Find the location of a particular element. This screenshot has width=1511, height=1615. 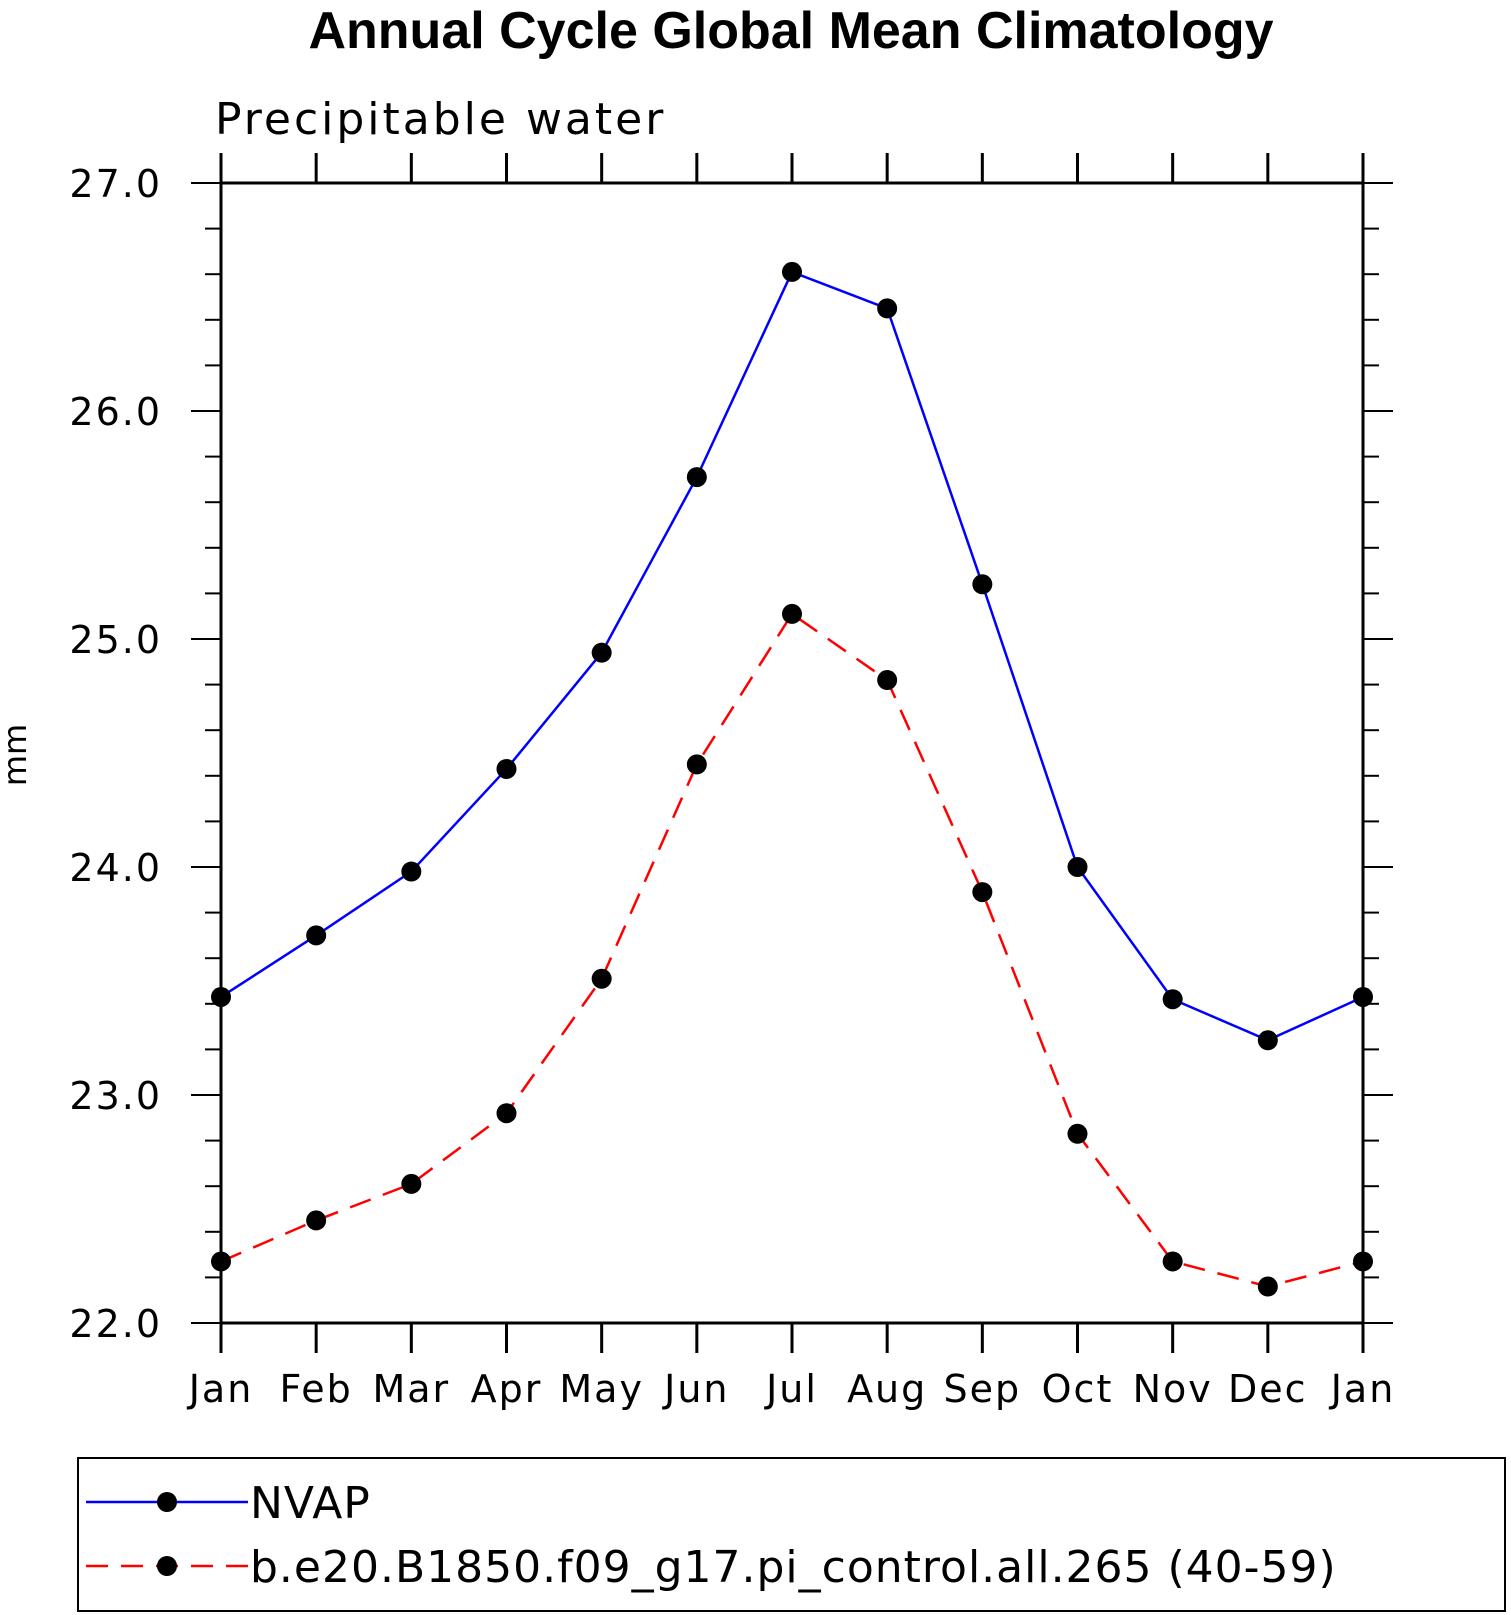

x-tick-labels: Jan Feb Mar Apr May Jun Jul Aug Sep Oct Nov Dec Jan is located at coordinates (791, 1389).